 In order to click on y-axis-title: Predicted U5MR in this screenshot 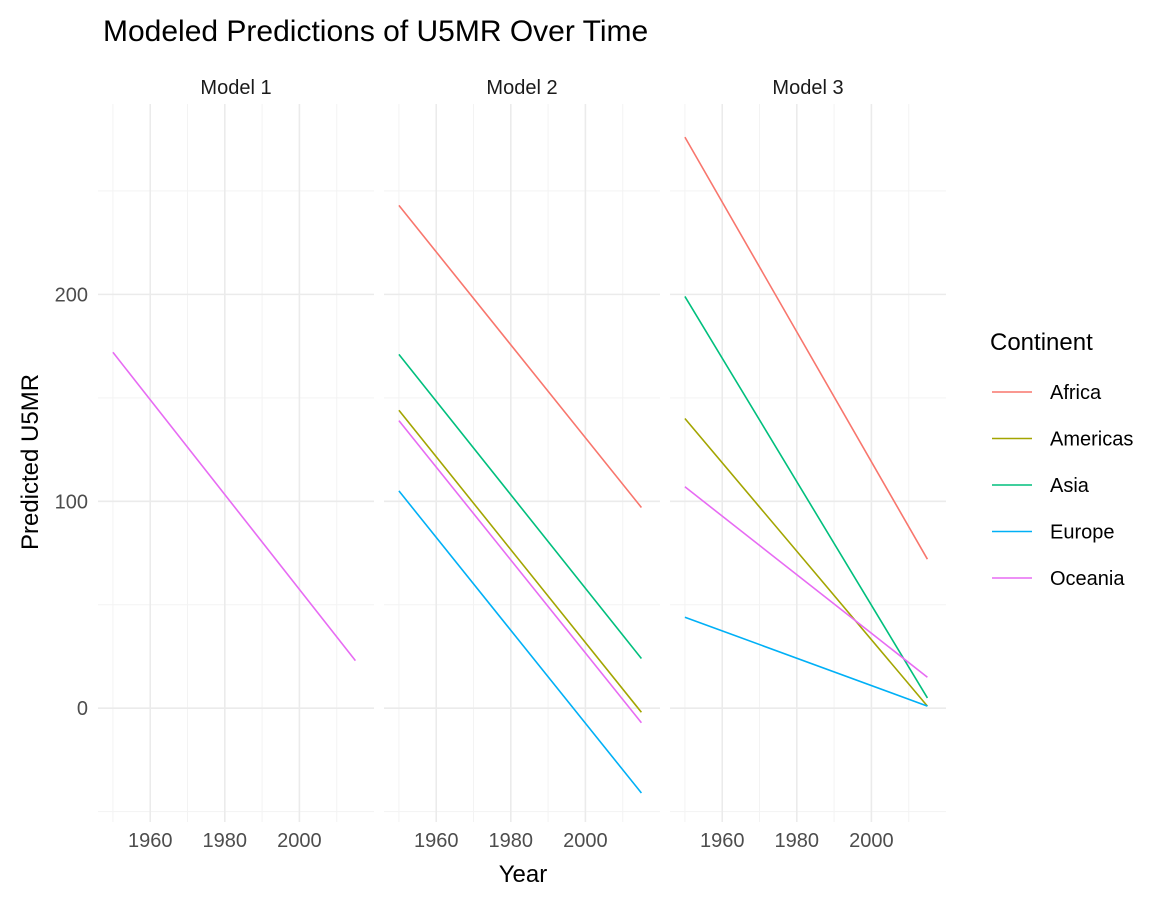, I will do `click(30, 462)`.